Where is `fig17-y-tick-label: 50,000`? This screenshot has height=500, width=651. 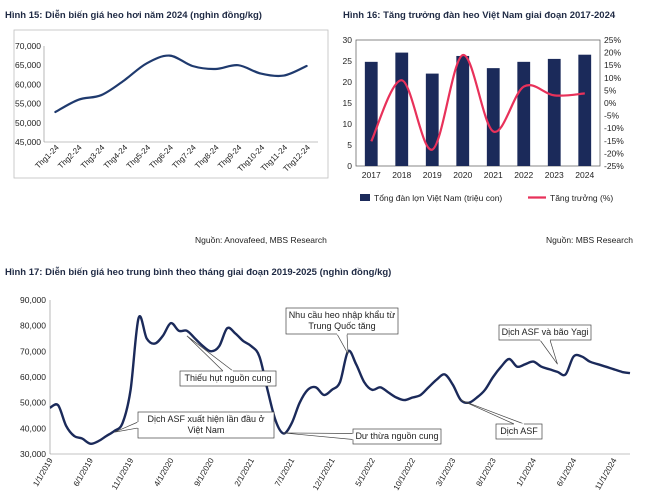
fig17-y-tick-label: 50,000 is located at coordinates (33, 403).